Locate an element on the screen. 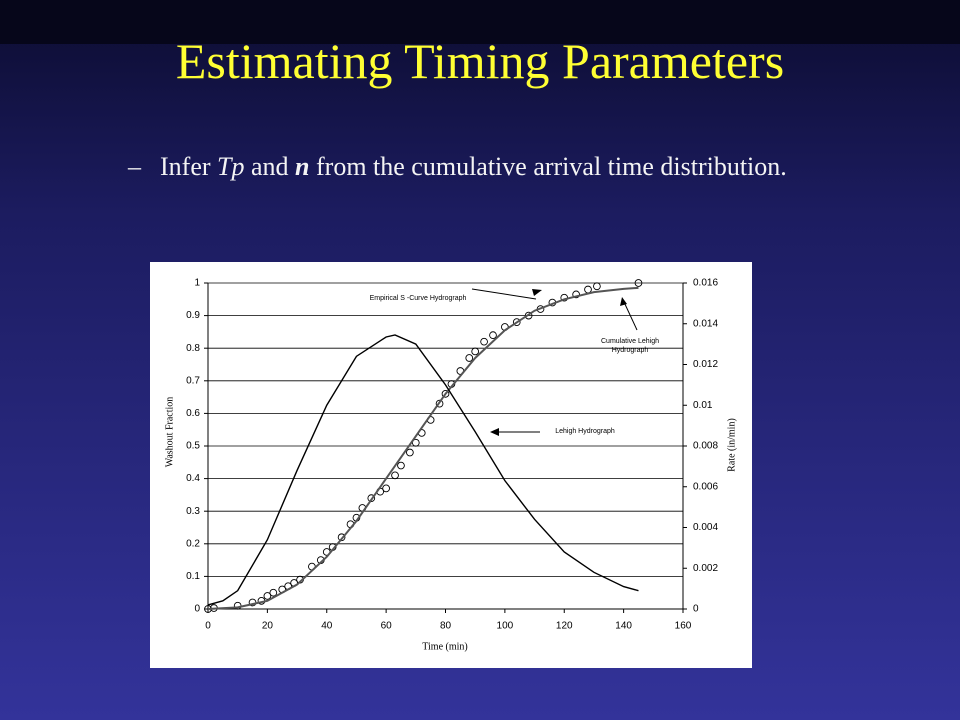 The image size is (960, 720). y2-tick-label: 0.008 is located at coordinates (705, 446).